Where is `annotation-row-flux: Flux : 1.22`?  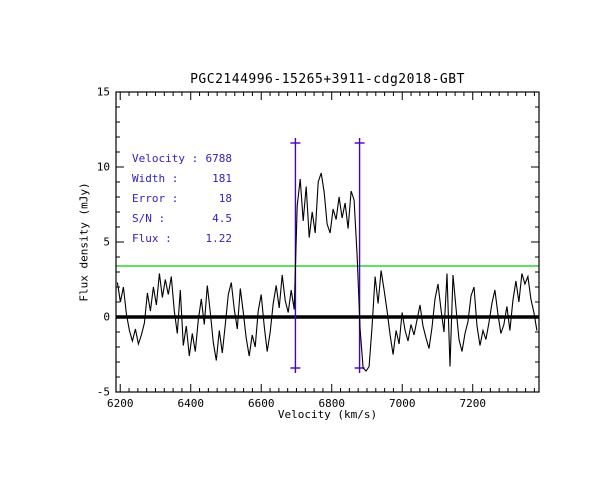
annotation-row-flux: Flux : 1.22 is located at coordinates (182, 239).